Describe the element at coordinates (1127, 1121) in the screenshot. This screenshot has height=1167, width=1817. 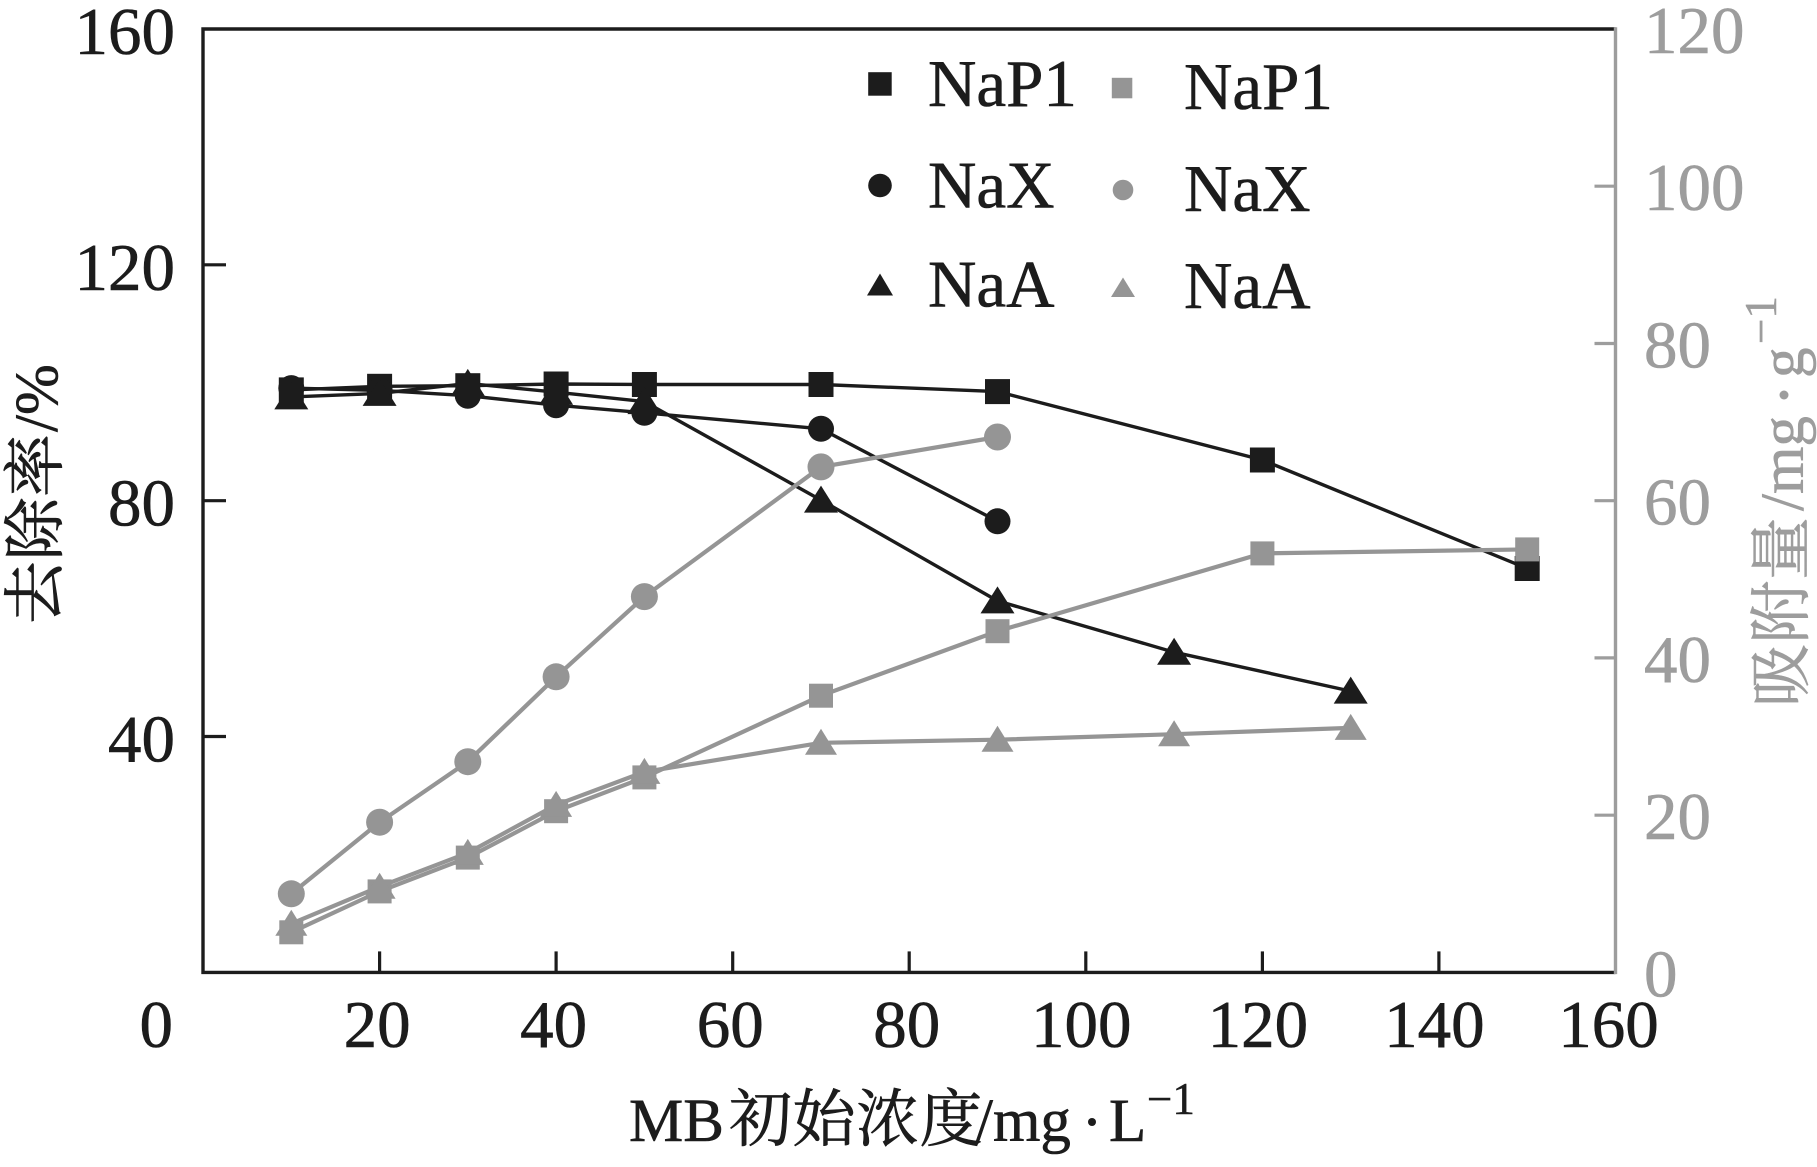
I see `svg-text: L` at that location.